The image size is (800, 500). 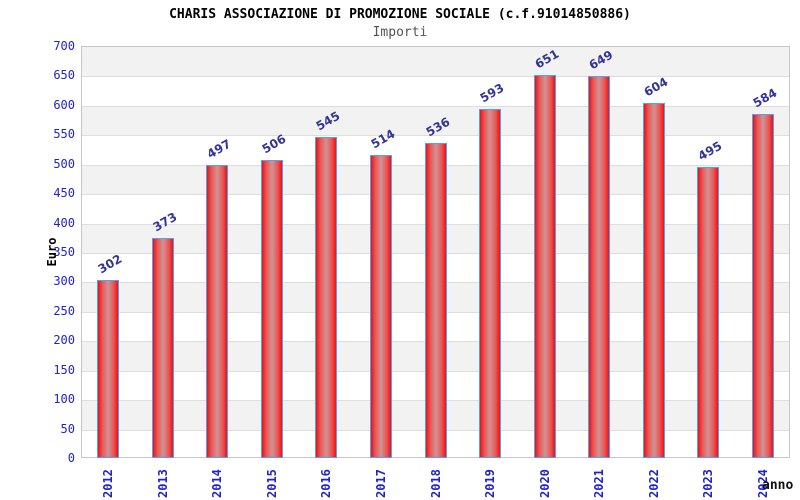 What do you see at coordinates (544, 483) in the screenshot?
I see `x-tick-label: 2020` at bounding box center [544, 483].